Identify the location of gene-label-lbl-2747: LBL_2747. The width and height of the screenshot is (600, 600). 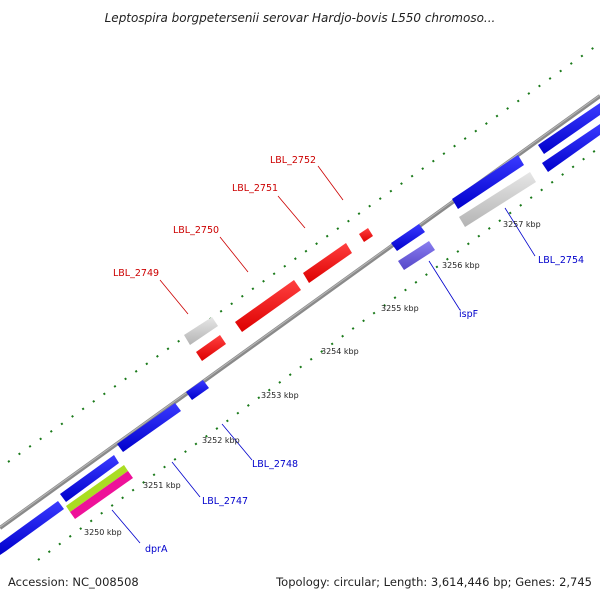
(225, 501).